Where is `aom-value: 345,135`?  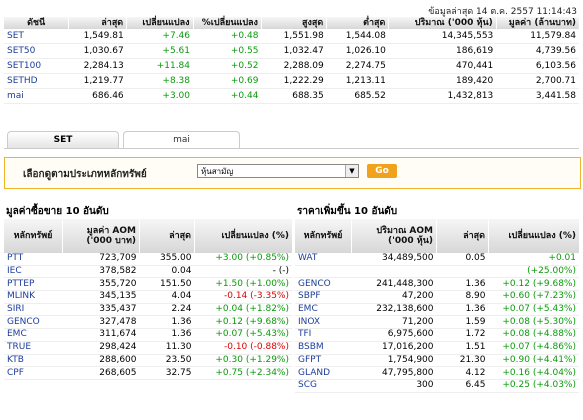 aom-value: 345,135 is located at coordinates (101, 297).